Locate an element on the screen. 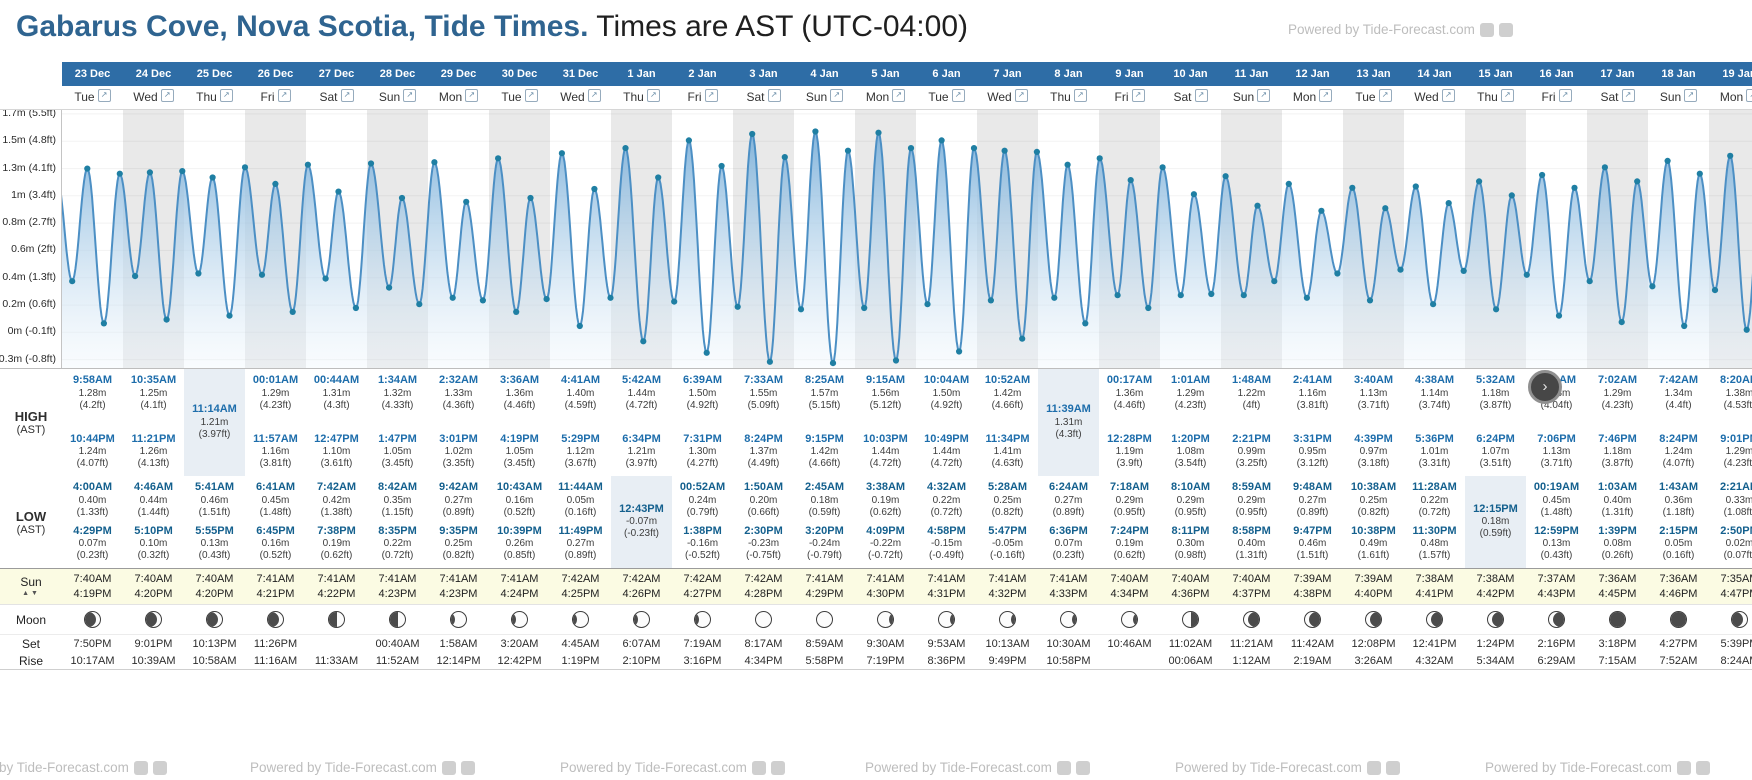 This screenshot has width=1752, height=780. low-tide-label: LOW (AST) is located at coordinates (31, 522).